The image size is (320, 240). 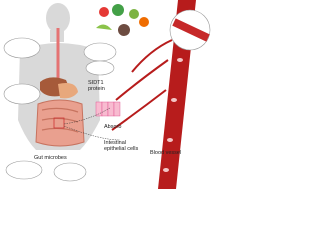 I want to click on stomach, so click(x=68, y=91).